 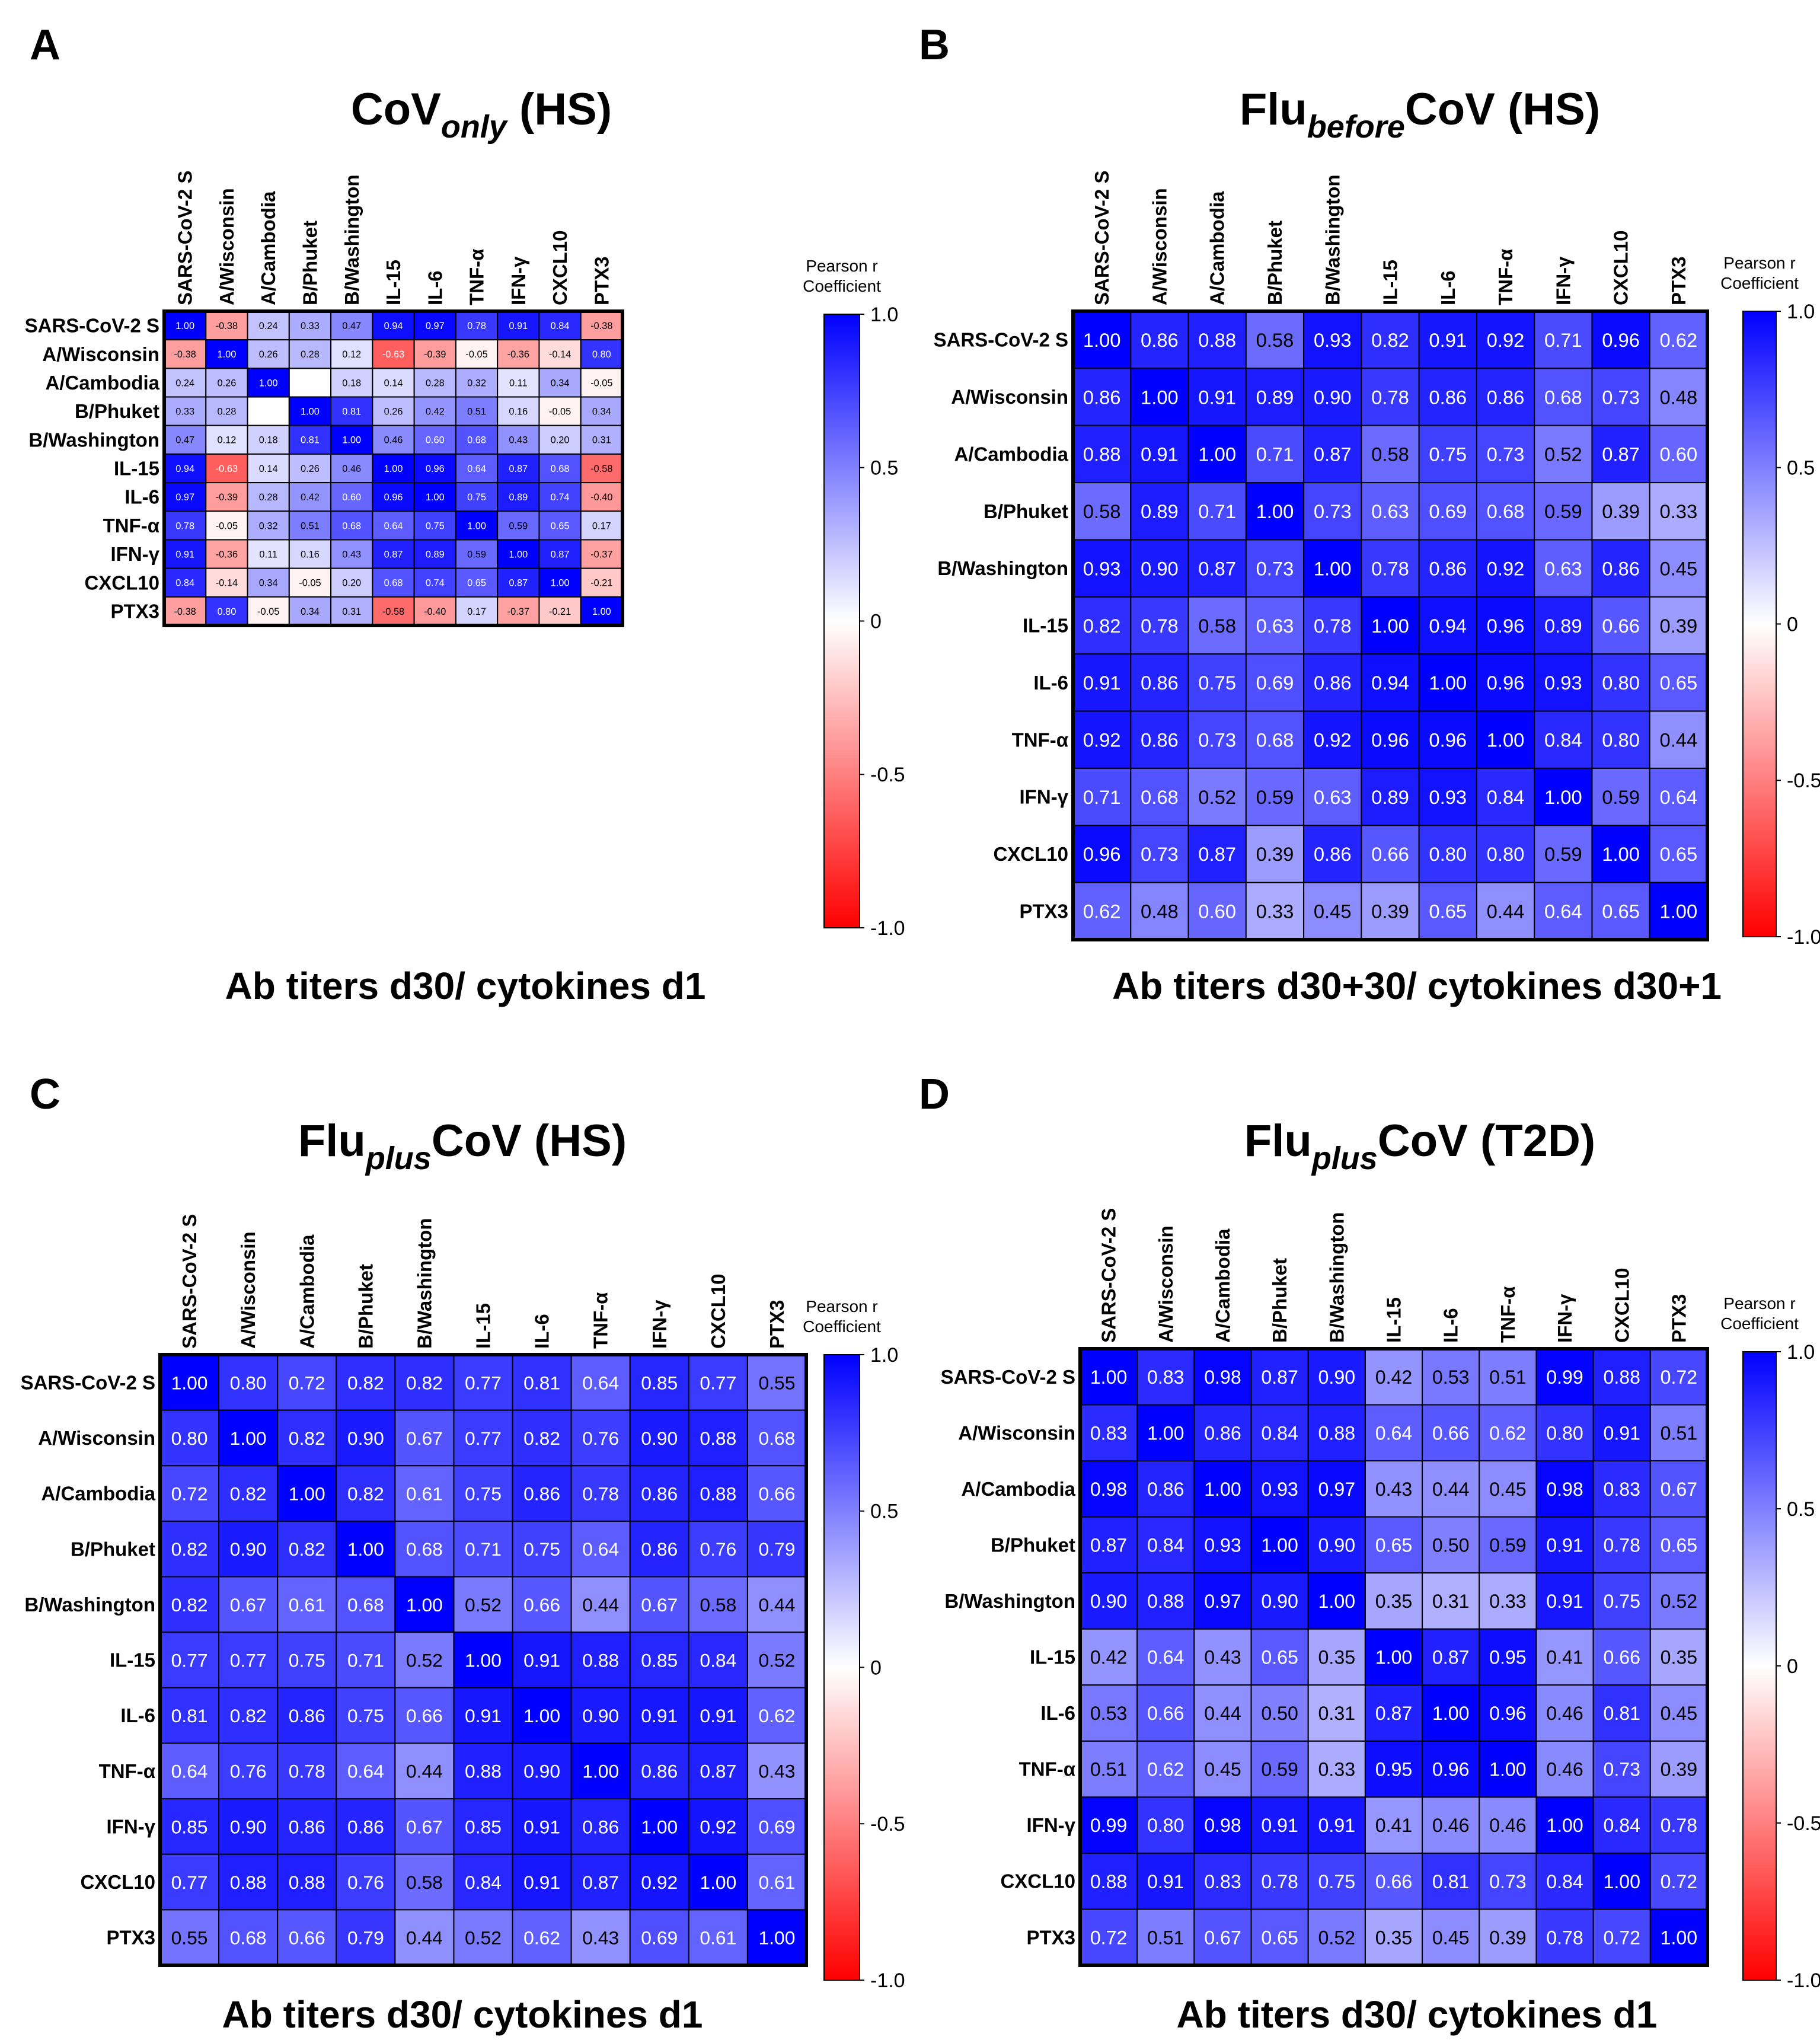 I want to click on cell-label: 0.65, so click(x=1448, y=911).